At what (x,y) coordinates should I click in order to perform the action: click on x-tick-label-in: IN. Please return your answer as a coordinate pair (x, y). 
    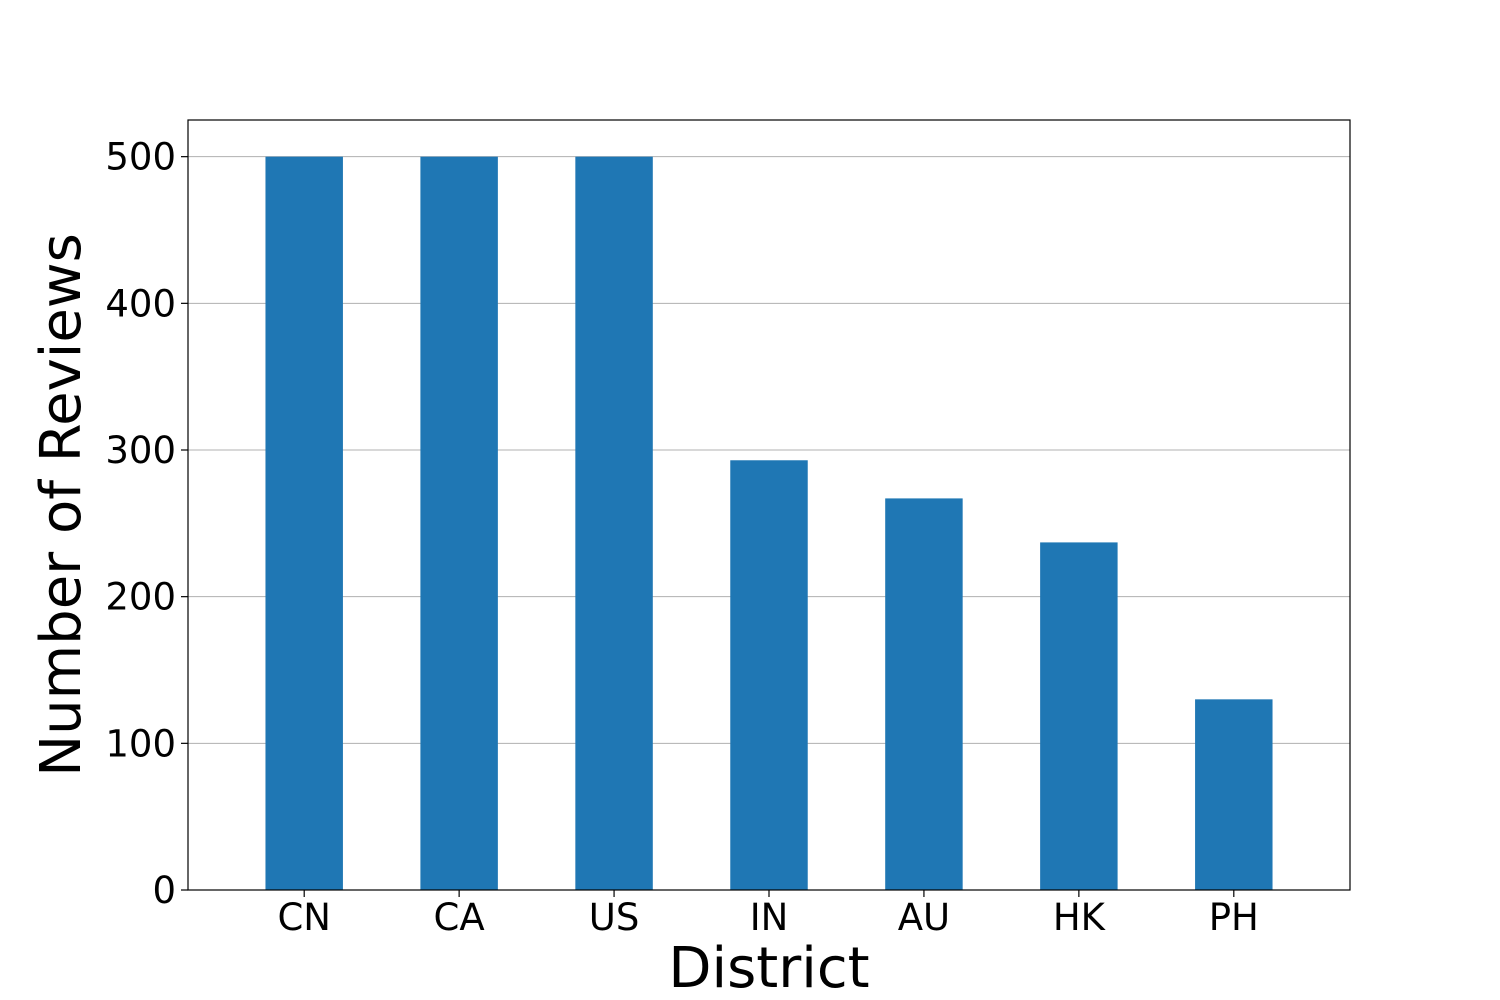
    Looking at the image, I should click on (769, 917).